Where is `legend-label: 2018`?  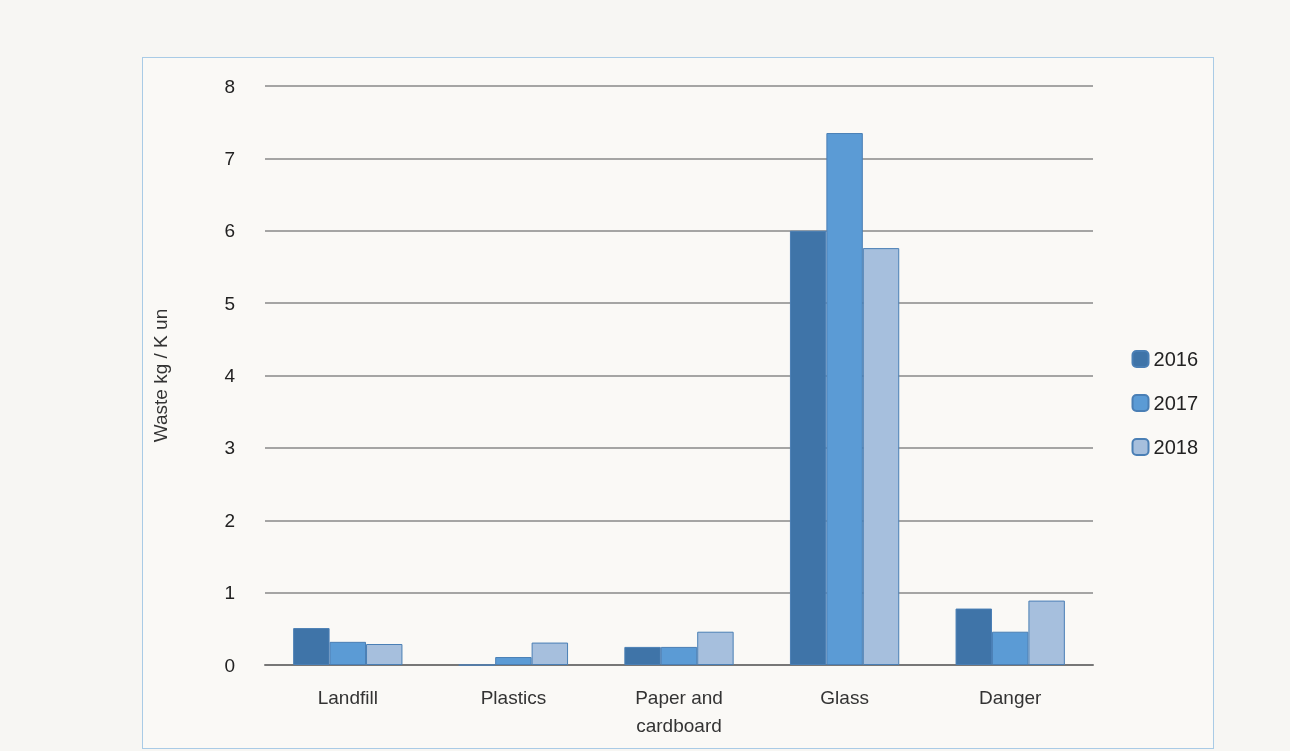 legend-label: 2018 is located at coordinates (1176, 447).